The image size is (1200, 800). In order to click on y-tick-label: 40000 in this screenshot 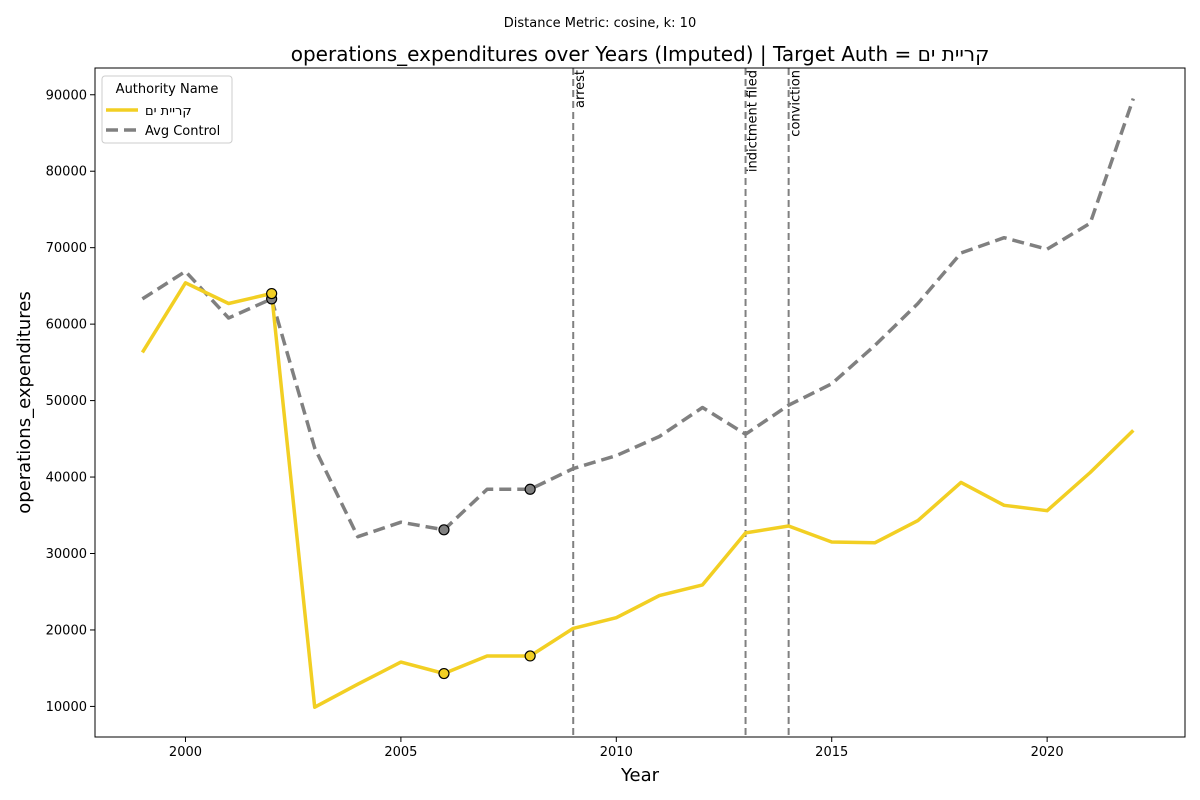, I will do `click(66, 478)`.